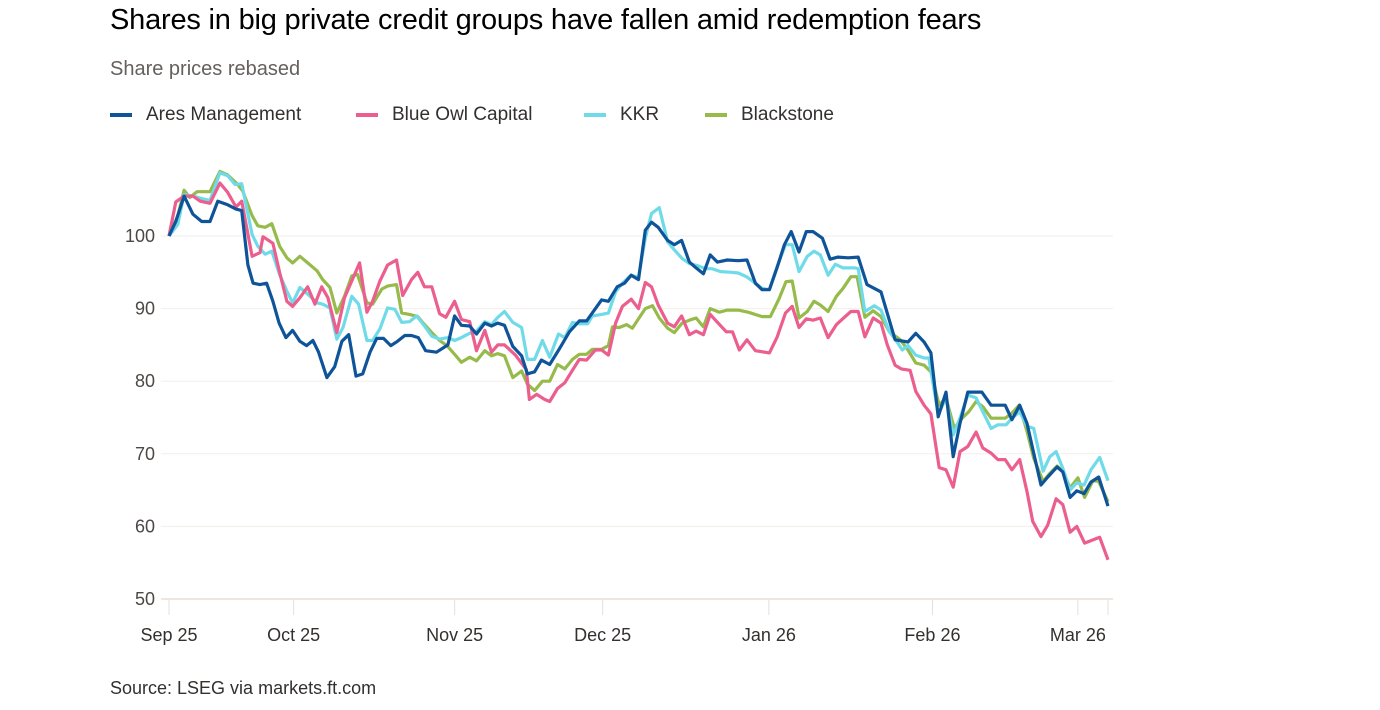 This screenshot has width=1380, height=710. Describe the element at coordinates (145, 599) in the screenshot. I see `y-tick-label: 50` at that location.